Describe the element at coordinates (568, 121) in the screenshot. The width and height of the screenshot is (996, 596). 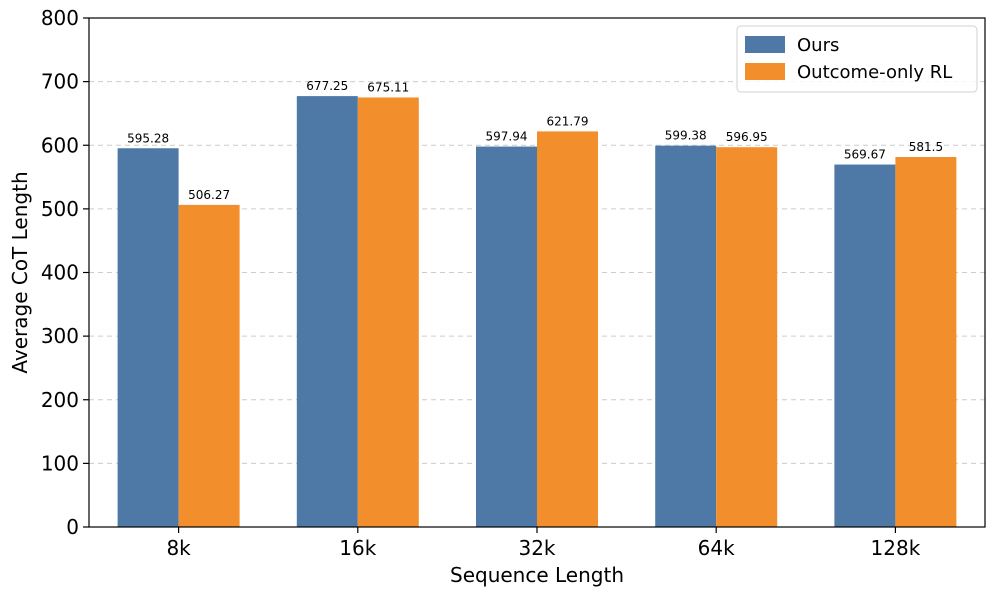
I see `data-label: 621.79` at that location.